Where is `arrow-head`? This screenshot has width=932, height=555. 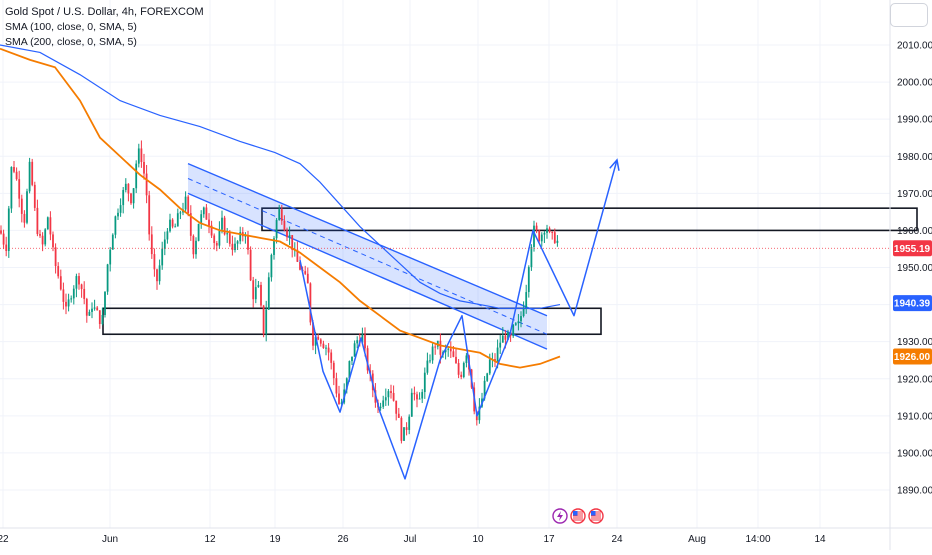 arrow-head is located at coordinates (614, 164).